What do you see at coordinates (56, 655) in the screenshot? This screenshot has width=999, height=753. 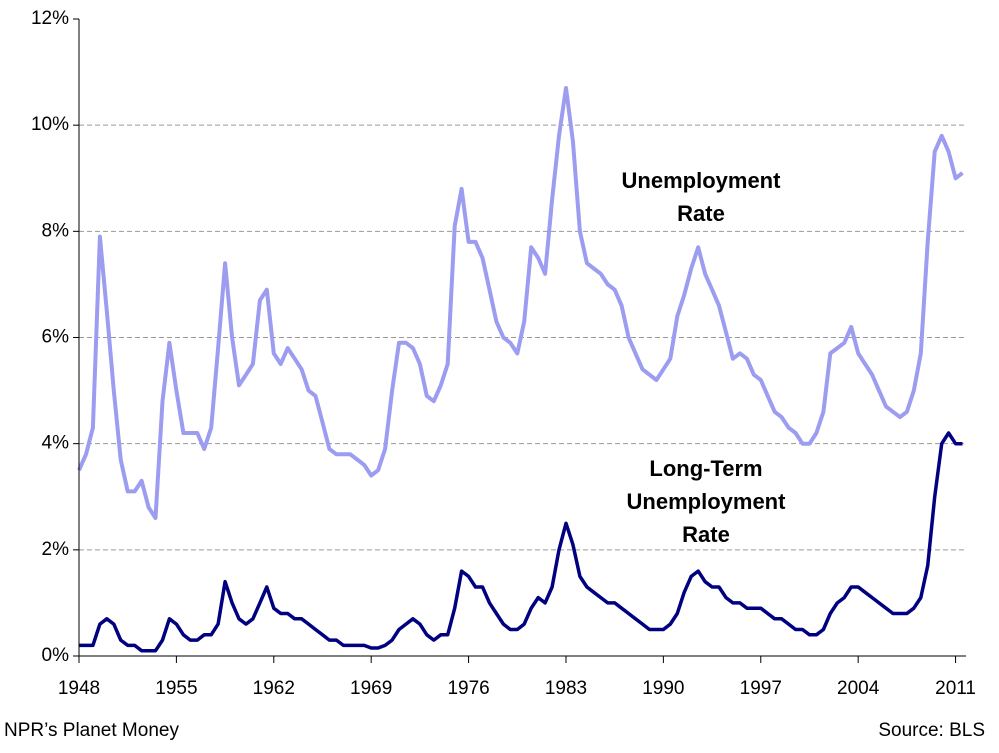 I see `y-tick-label: 0%` at bounding box center [56, 655].